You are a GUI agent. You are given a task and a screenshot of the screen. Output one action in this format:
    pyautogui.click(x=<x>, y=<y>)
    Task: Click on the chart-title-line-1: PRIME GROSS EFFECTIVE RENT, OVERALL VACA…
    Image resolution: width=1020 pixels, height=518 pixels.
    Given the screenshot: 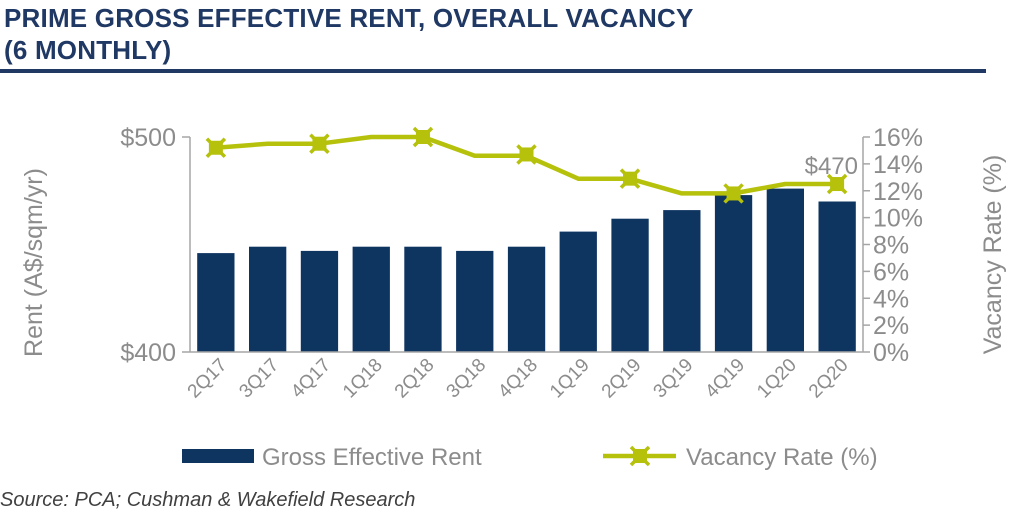 What is the action you would take?
    pyautogui.click(x=349, y=18)
    